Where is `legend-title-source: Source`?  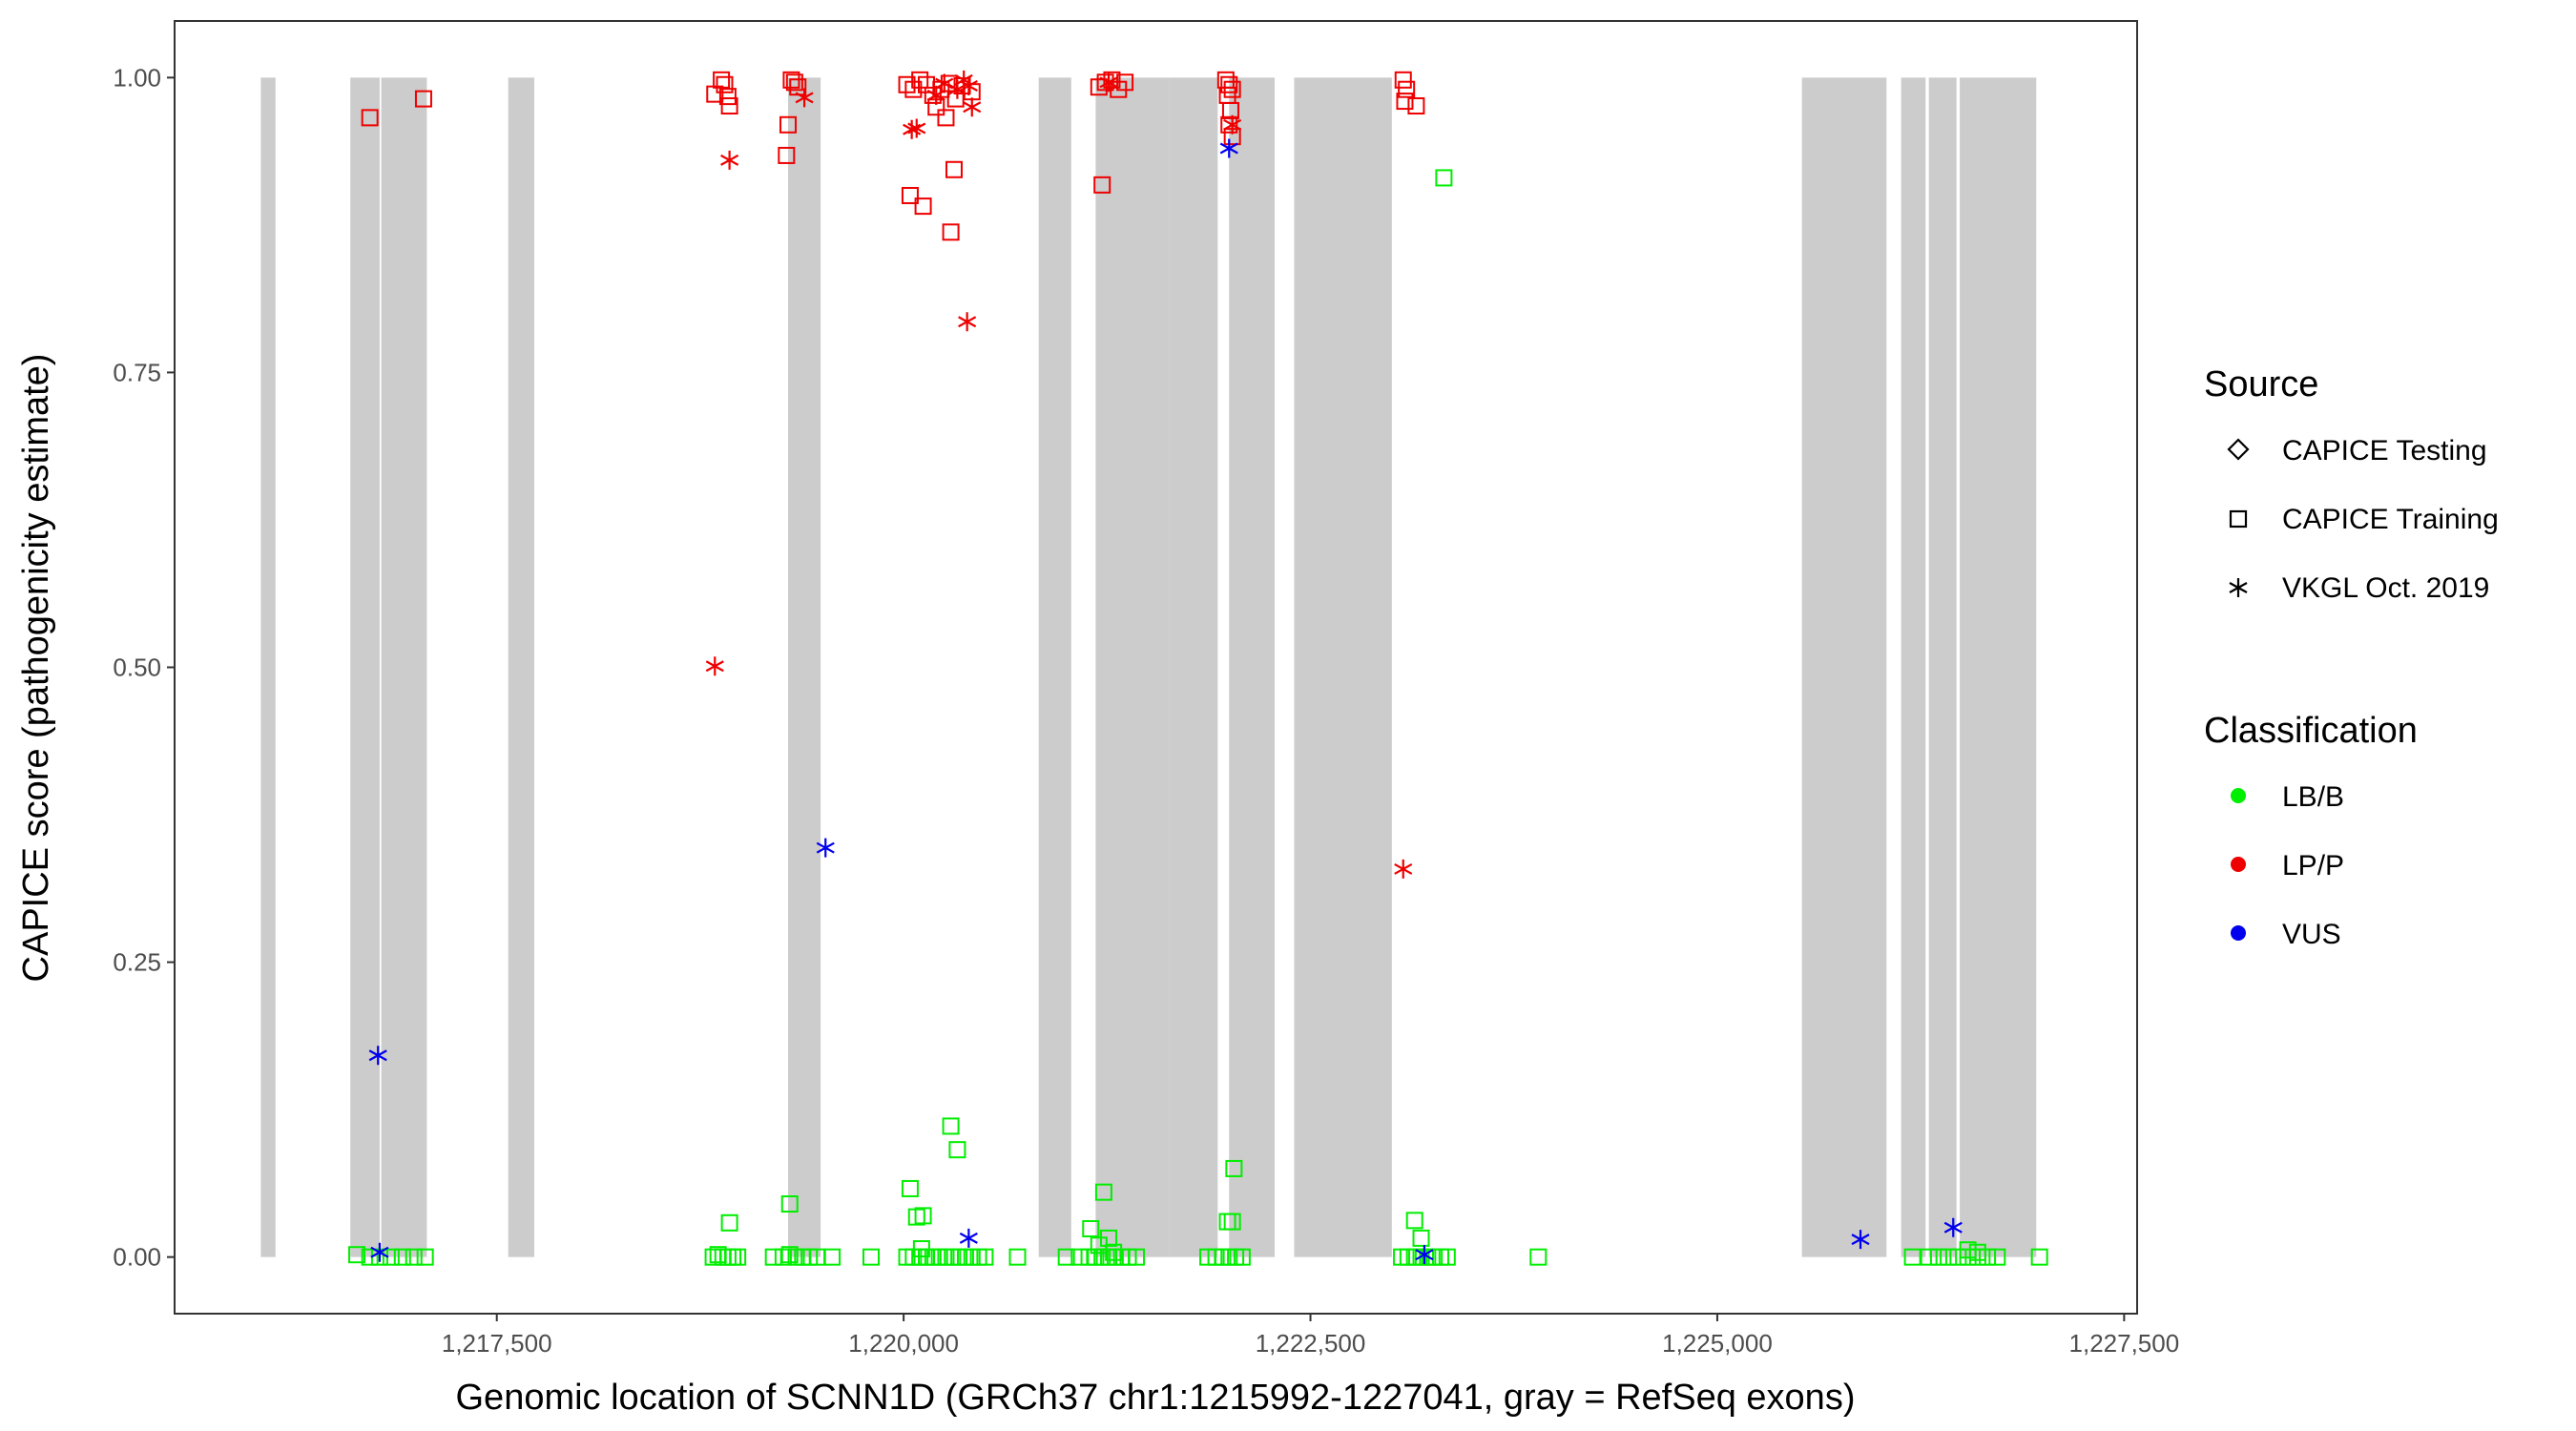
legend-title-source: Source is located at coordinates (2261, 384).